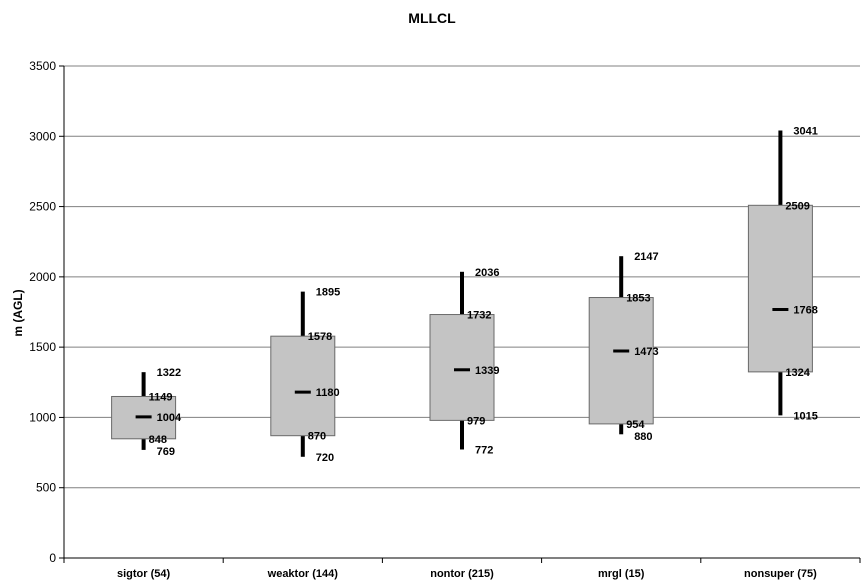 The height and width of the screenshot is (581, 861). Describe the element at coordinates (484, 450) in the screenshot. I see `low-value-label: 772` at that location.